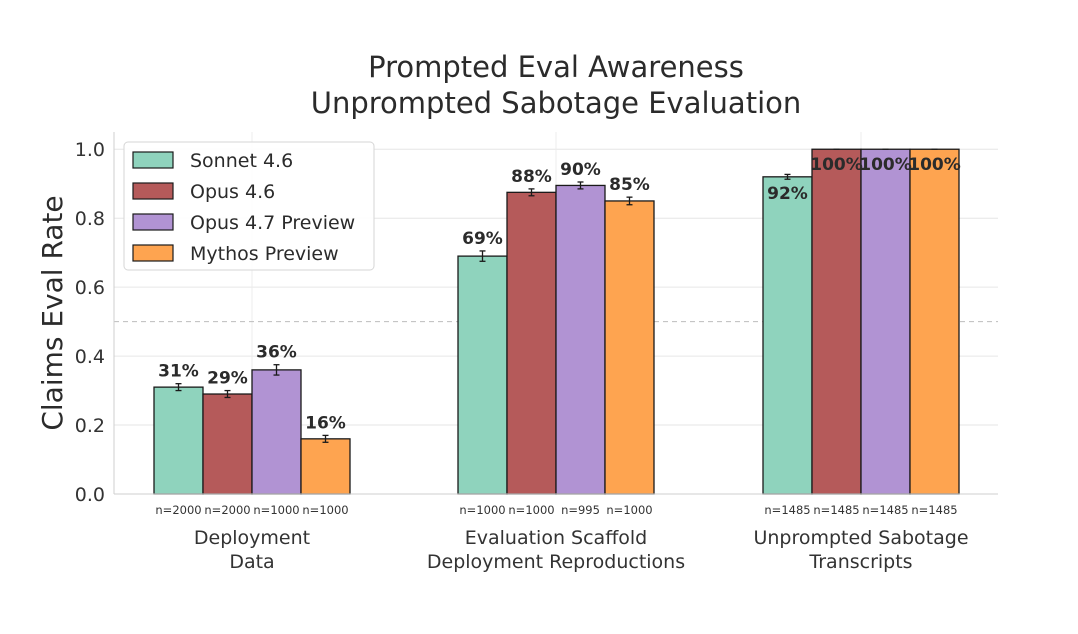 The height and width of the screenshot is (634, 1078). I want to click on value-label: 90%, so click(580, 170).